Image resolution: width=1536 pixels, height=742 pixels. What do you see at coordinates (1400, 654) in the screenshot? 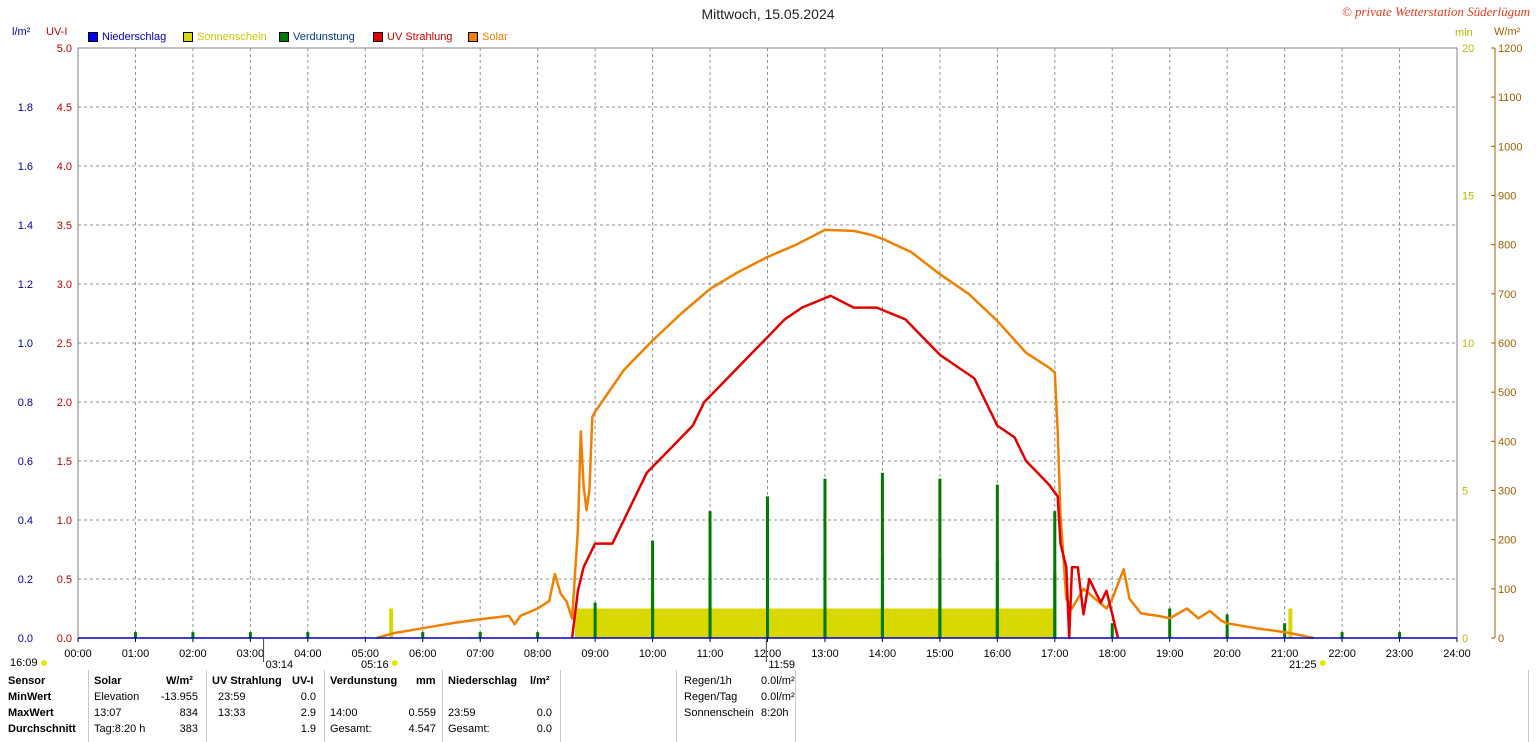
I see `x-tick-label: 23:00` at bounding box center [1400, 654].